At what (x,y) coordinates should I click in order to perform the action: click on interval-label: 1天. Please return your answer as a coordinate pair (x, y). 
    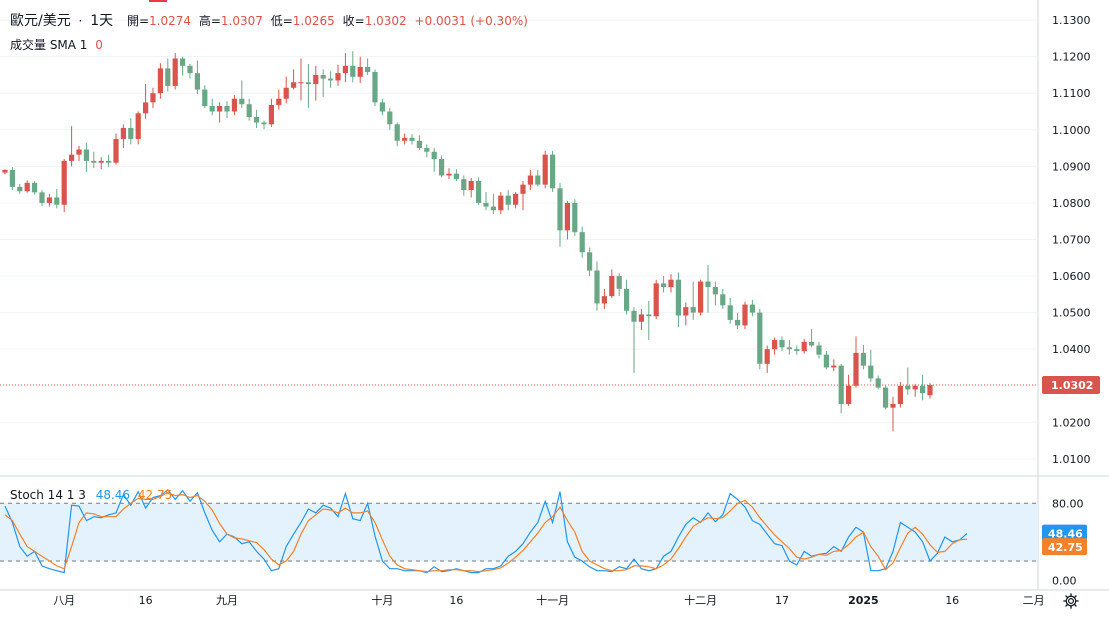
    Looking at the image, I should click on (102, 21).